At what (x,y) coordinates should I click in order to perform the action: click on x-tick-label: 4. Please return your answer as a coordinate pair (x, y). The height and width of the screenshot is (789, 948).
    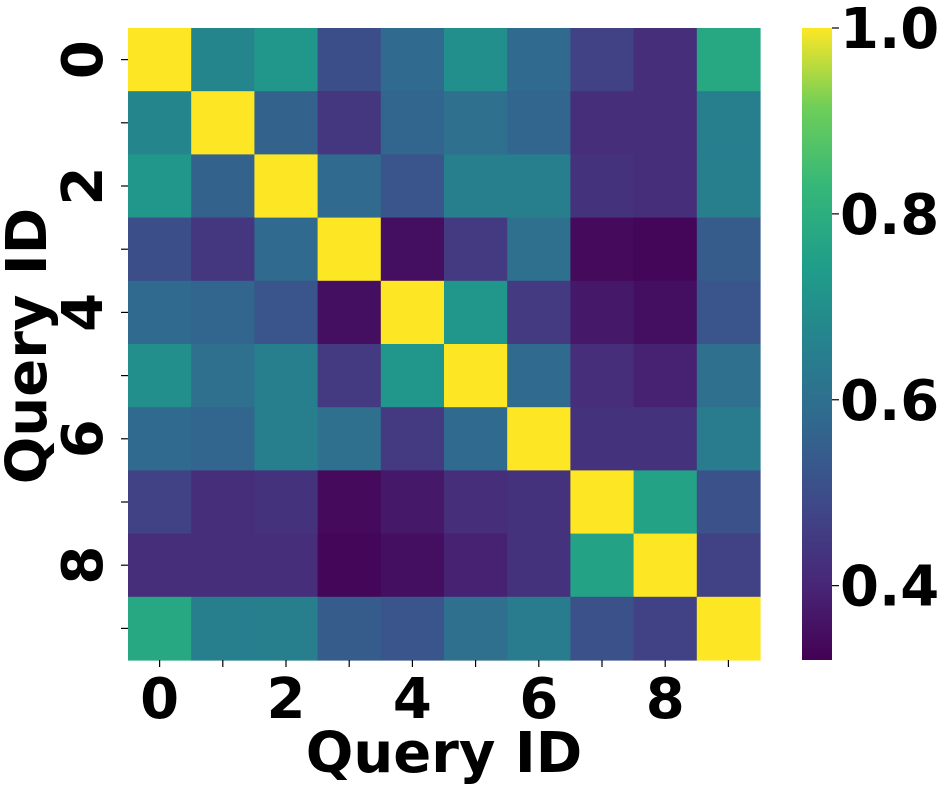
    Looking at the image, I should click on (412, 699).